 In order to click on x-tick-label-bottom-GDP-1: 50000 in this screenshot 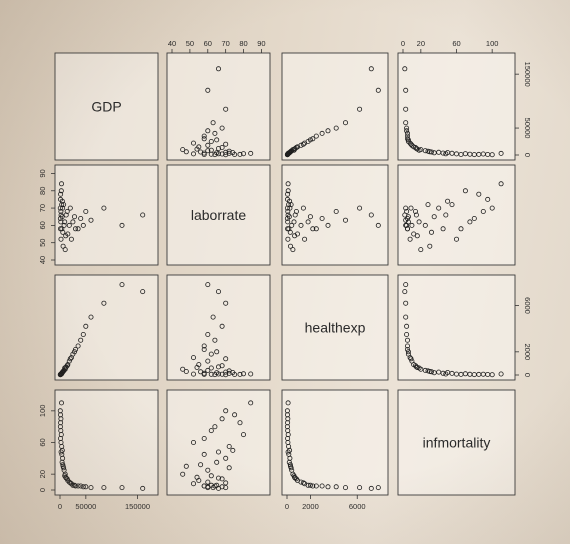, I will do `click(85, 506)`.